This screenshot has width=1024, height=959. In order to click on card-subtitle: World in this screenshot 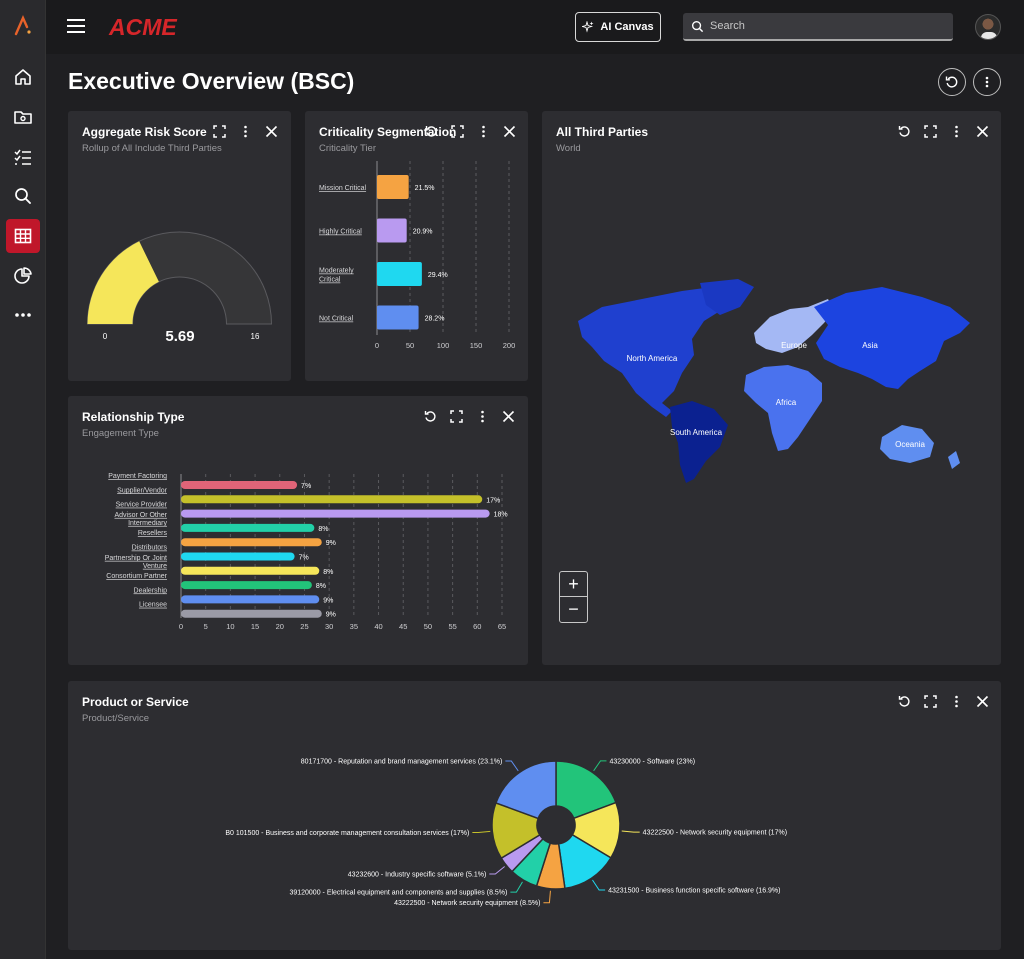, I will do `click(568, 148)`.